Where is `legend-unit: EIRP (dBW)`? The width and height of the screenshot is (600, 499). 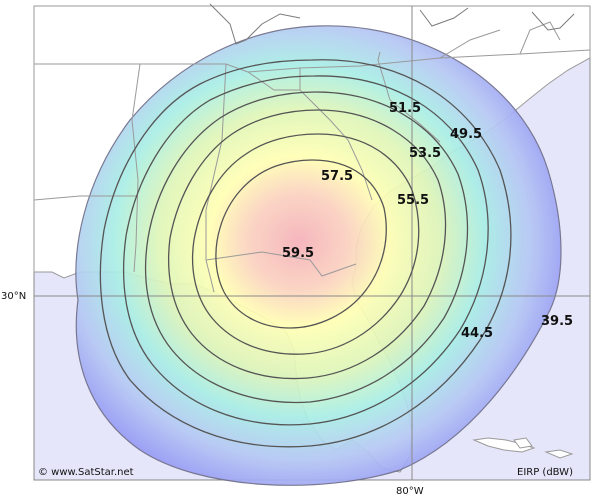 legend-unit: EIRP (dBW) is located at coordinates (545, 472).